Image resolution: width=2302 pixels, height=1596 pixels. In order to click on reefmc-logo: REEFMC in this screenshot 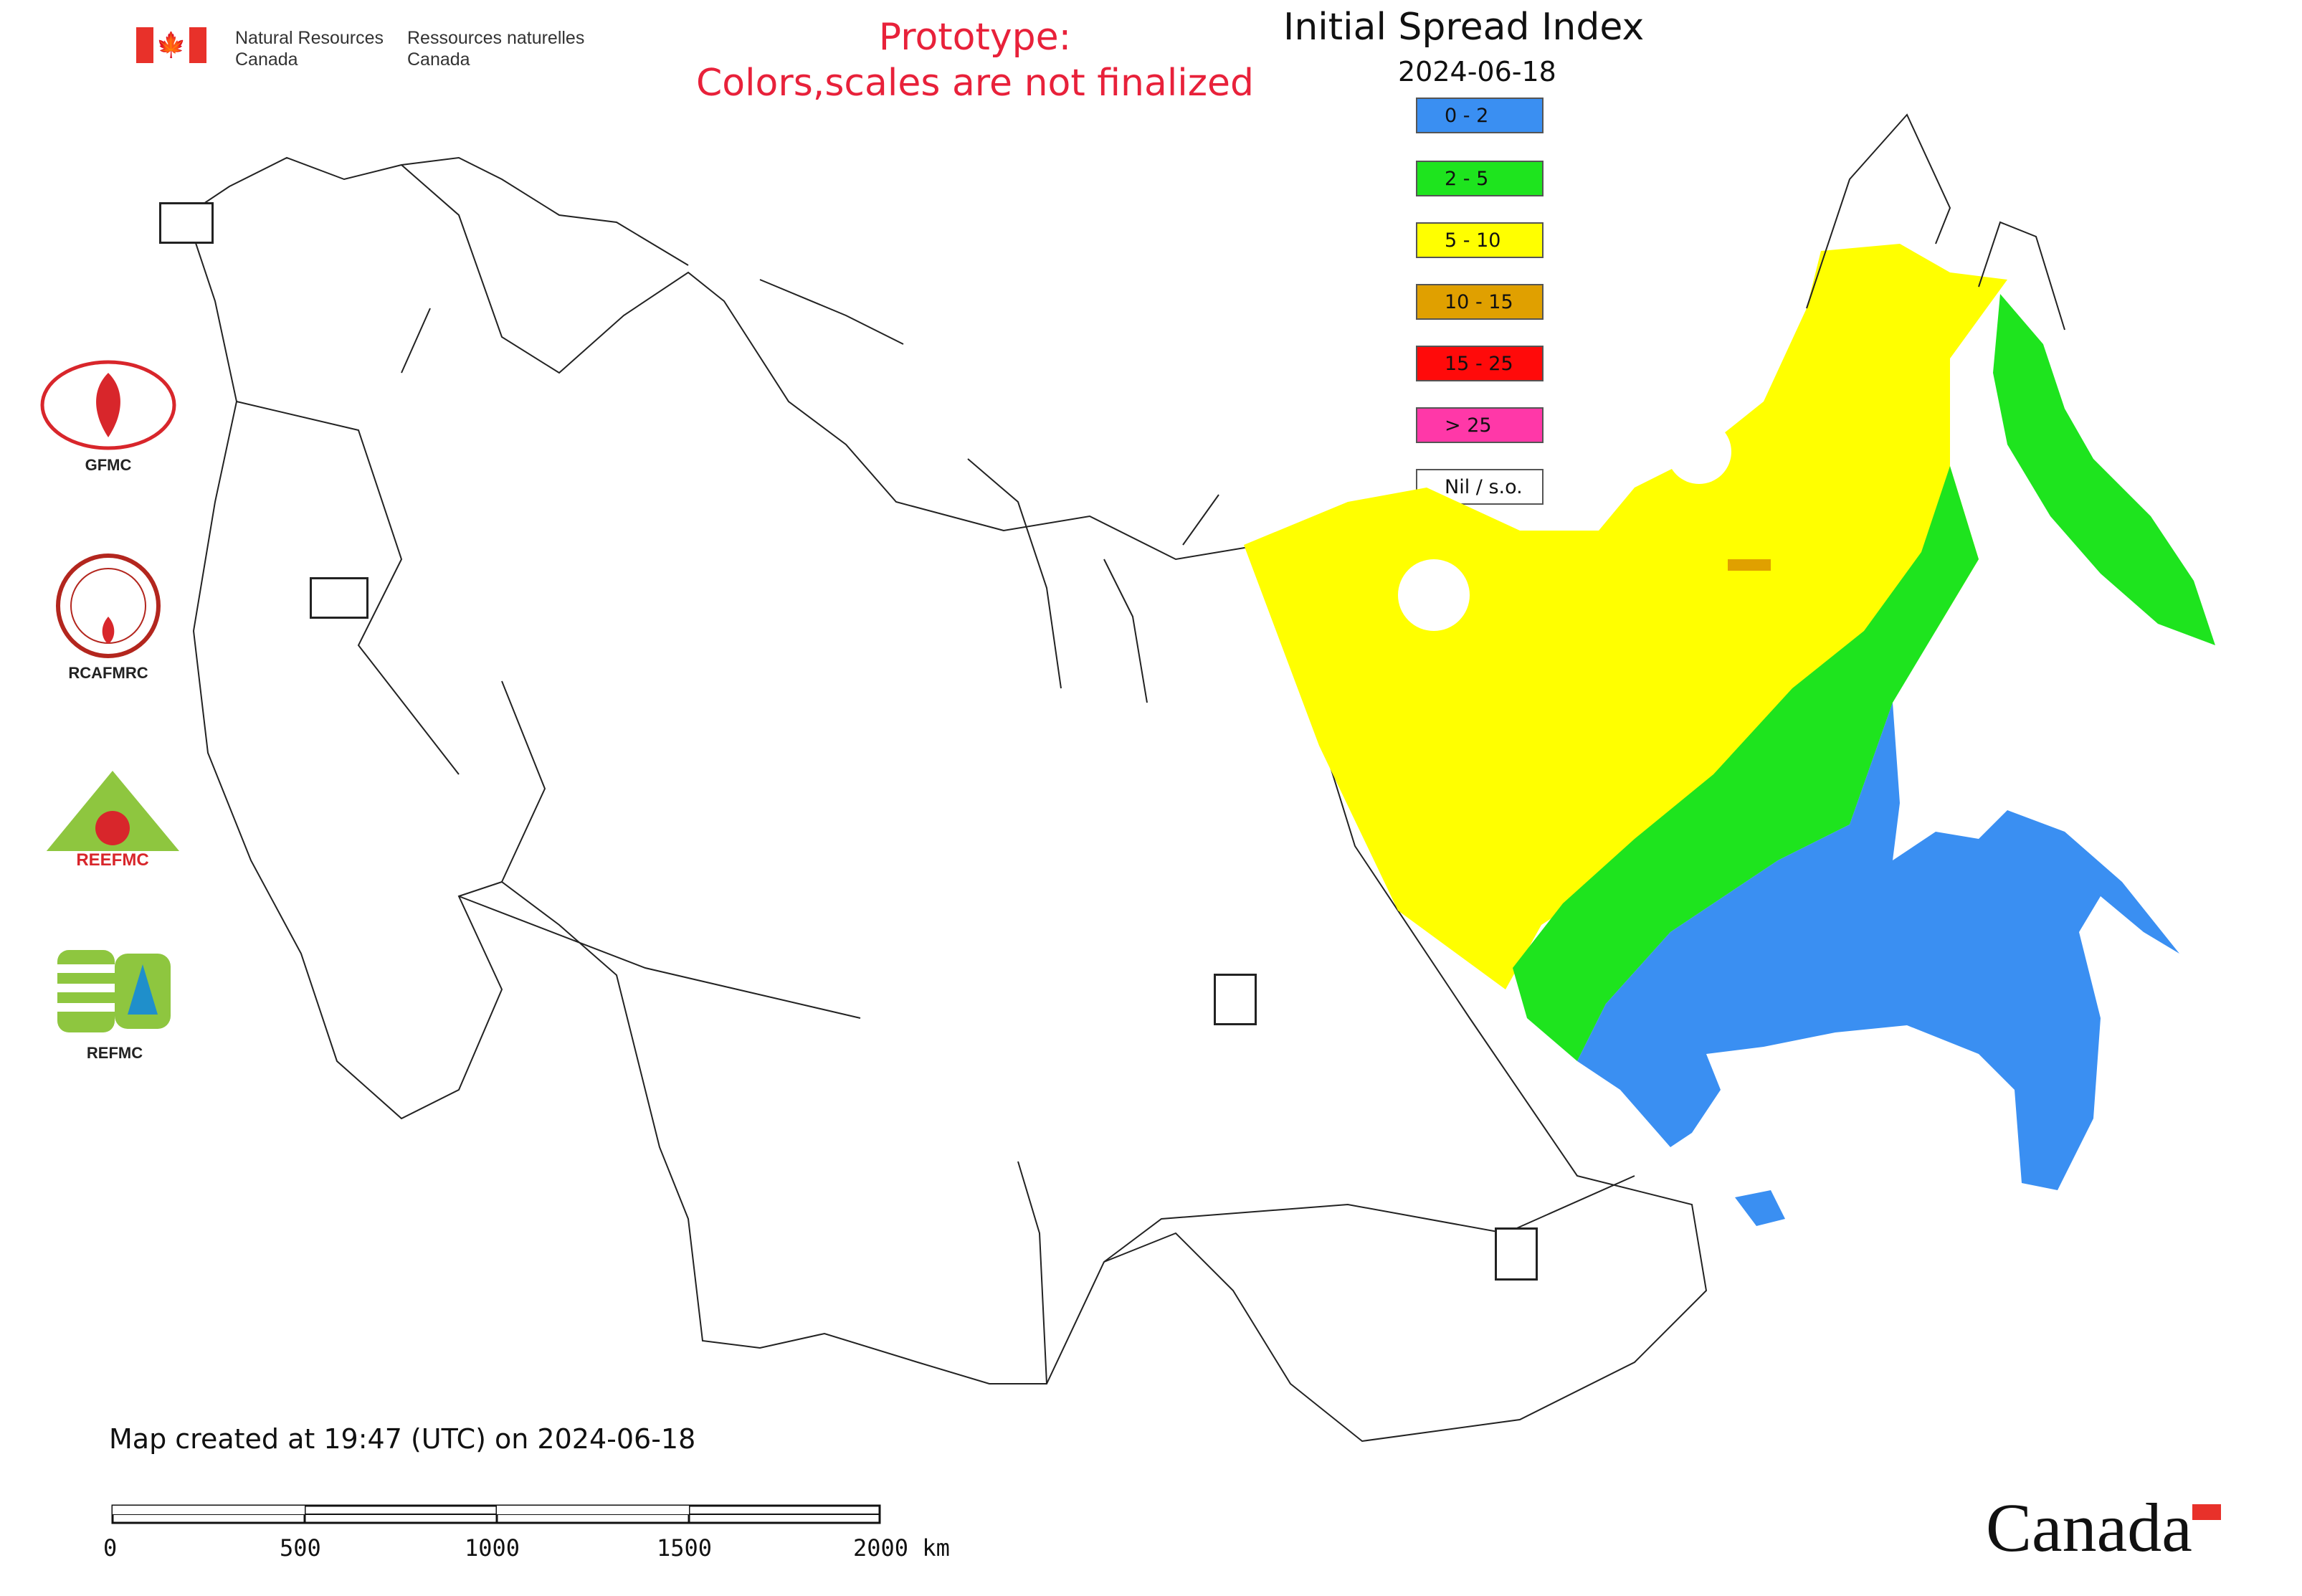, I will do `click(113, 821)`.